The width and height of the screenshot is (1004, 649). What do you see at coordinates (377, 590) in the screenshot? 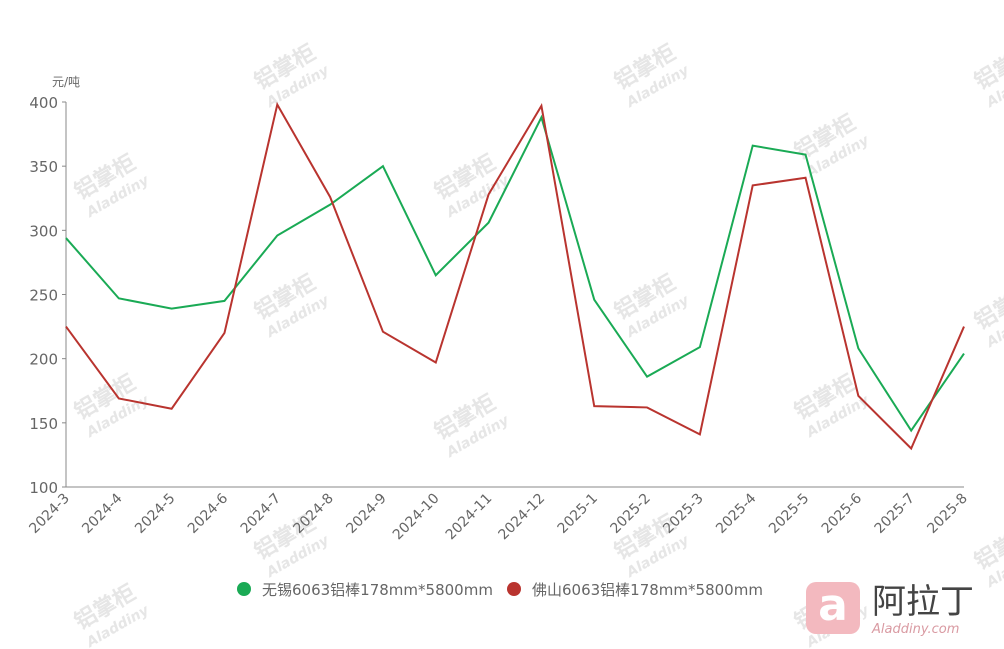
I see `legend-label: 无锡6063铝棒178mm*5800mm` at bounding box center [377, 590].